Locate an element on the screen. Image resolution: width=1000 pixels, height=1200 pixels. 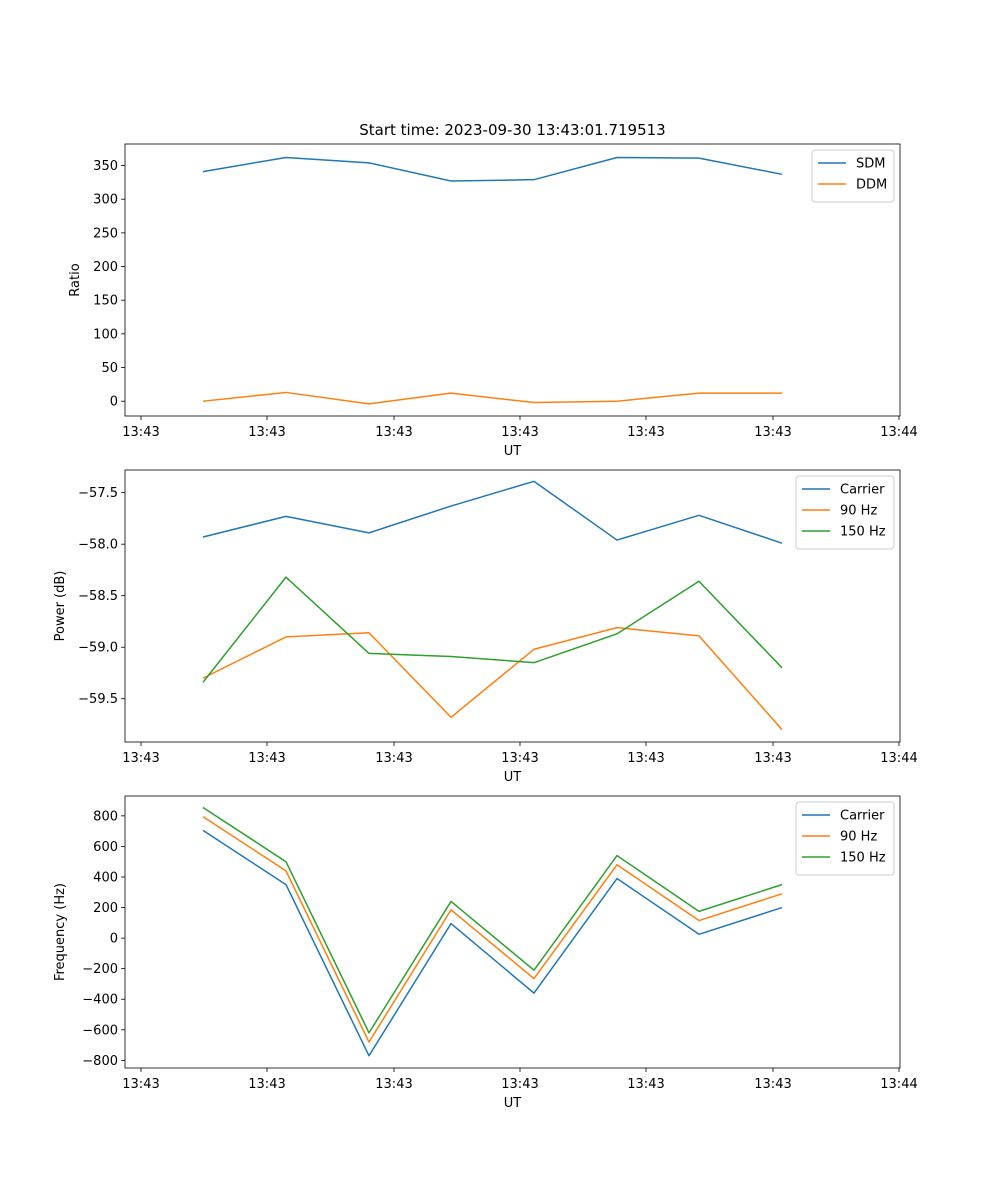
legend-label: DDM is located at coordinates (871, 185).